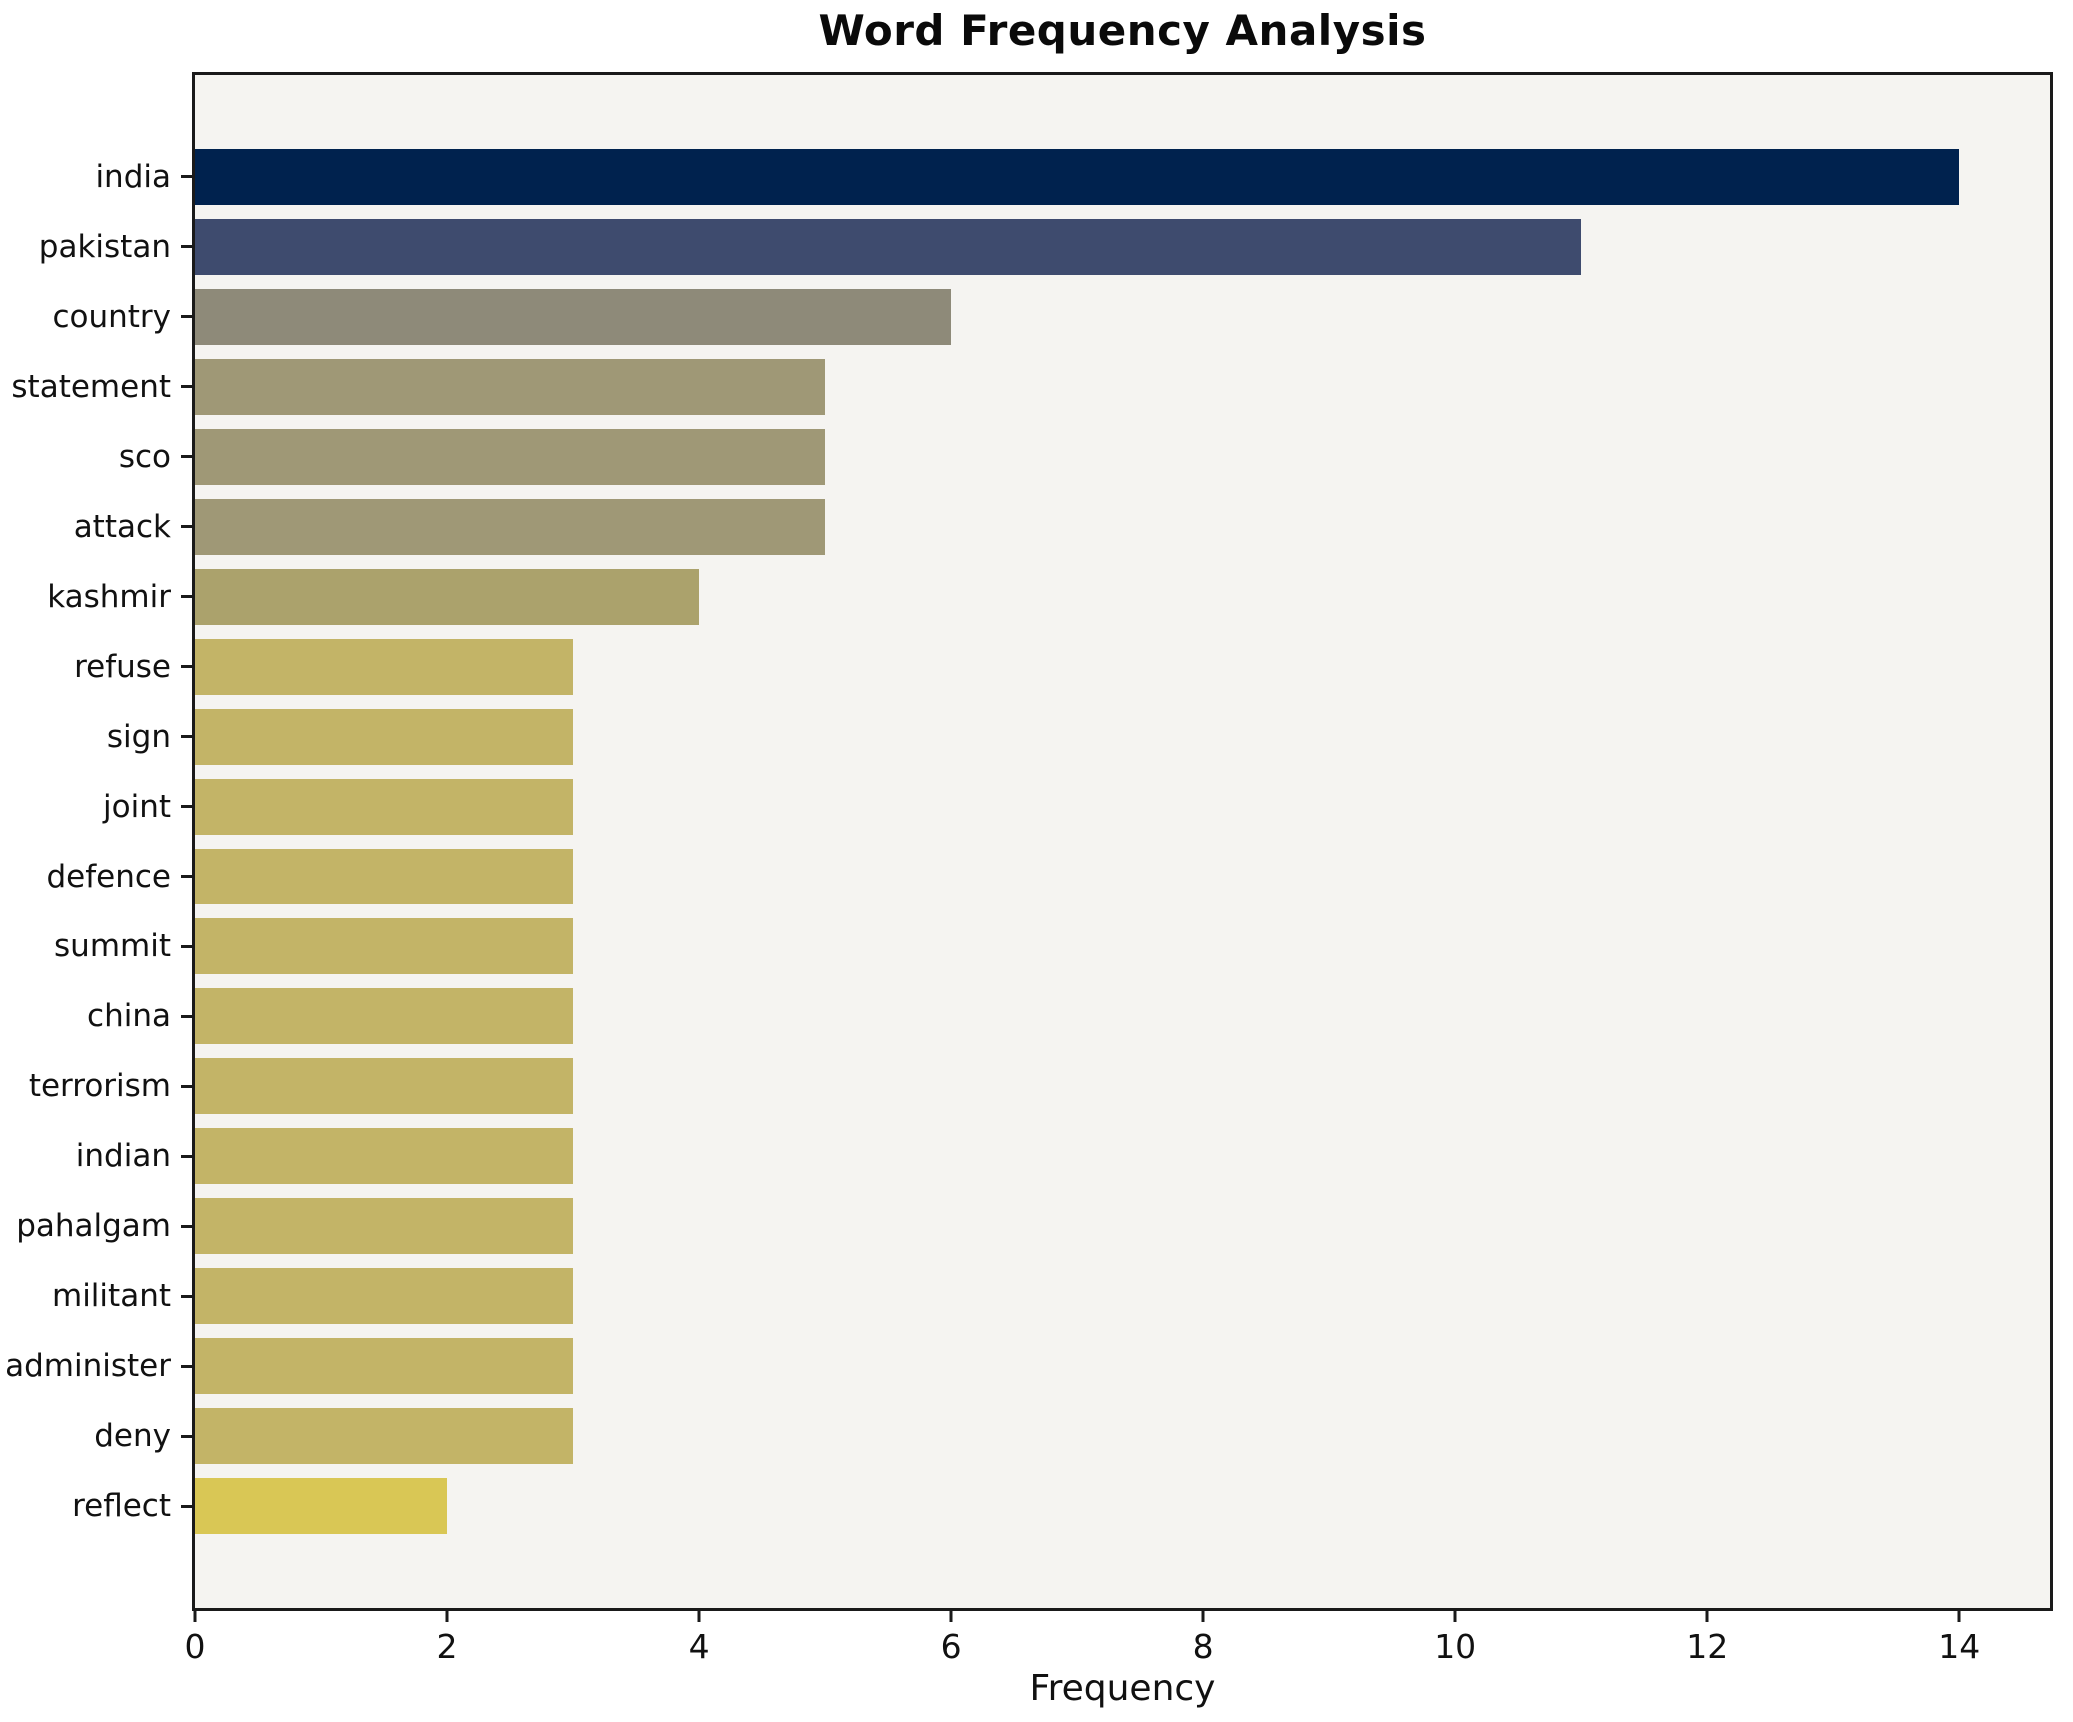 This screenshot has width=2073, height=1722. Describe the element at coordinates (112, 946) in the screenshot. I see `y-tick-label-summit: summit` at that location.